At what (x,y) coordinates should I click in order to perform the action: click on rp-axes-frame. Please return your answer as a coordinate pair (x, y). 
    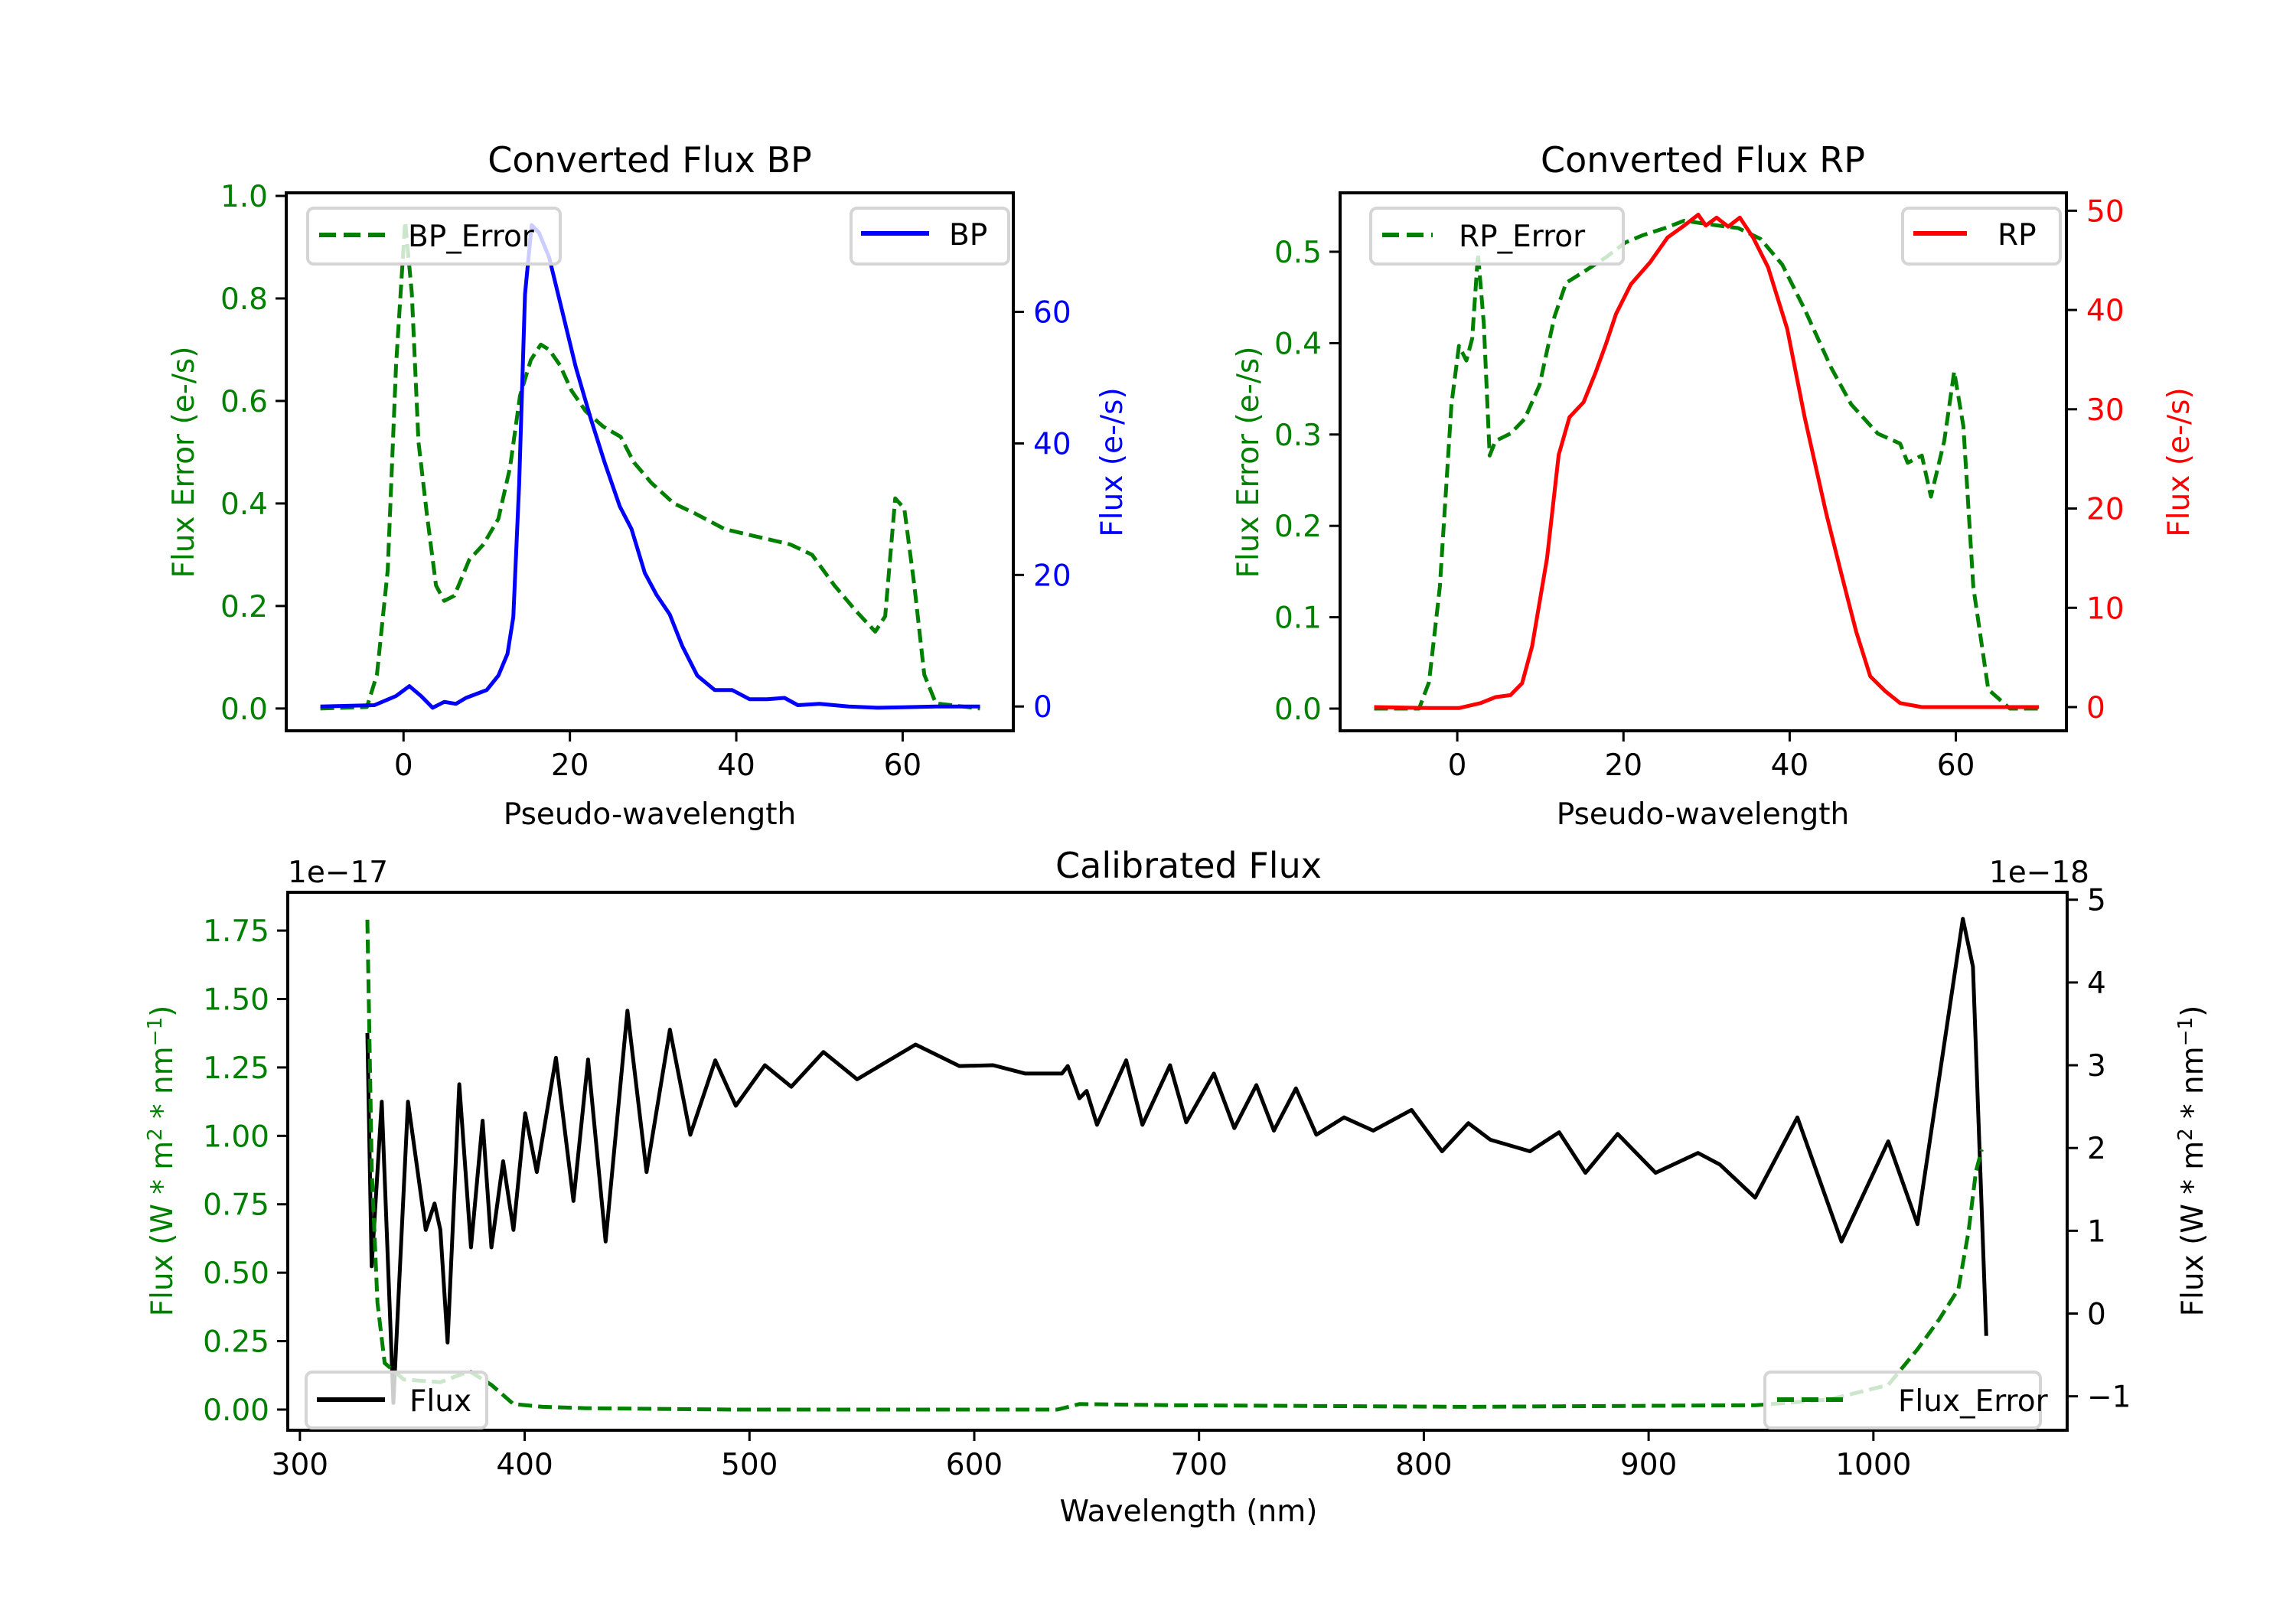
    Looking at the image, I should click on (1703, 461).